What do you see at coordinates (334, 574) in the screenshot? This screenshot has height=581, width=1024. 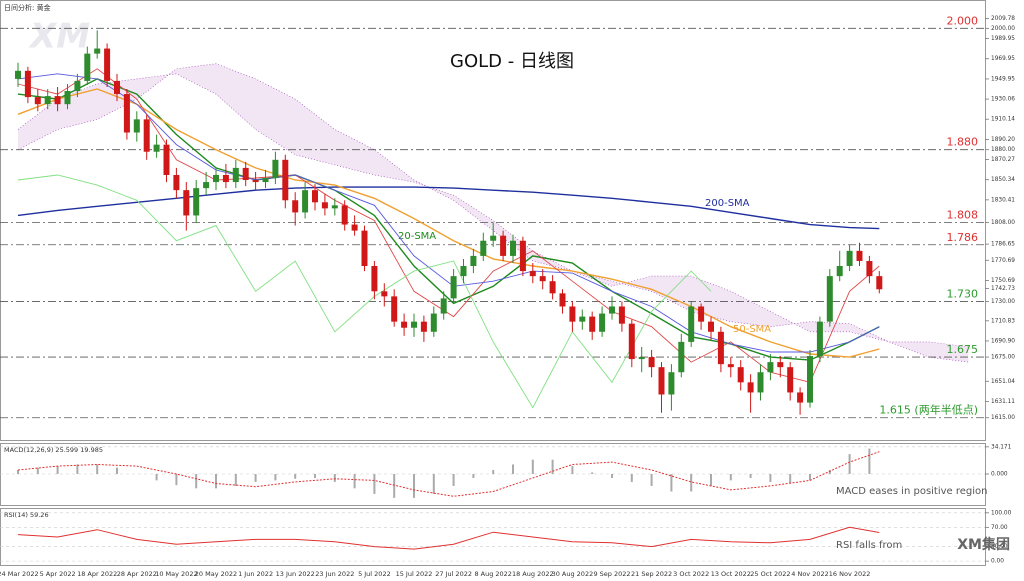 I see `x-tick-label: 23 Jun 2022` at bounding box center [334, 574].